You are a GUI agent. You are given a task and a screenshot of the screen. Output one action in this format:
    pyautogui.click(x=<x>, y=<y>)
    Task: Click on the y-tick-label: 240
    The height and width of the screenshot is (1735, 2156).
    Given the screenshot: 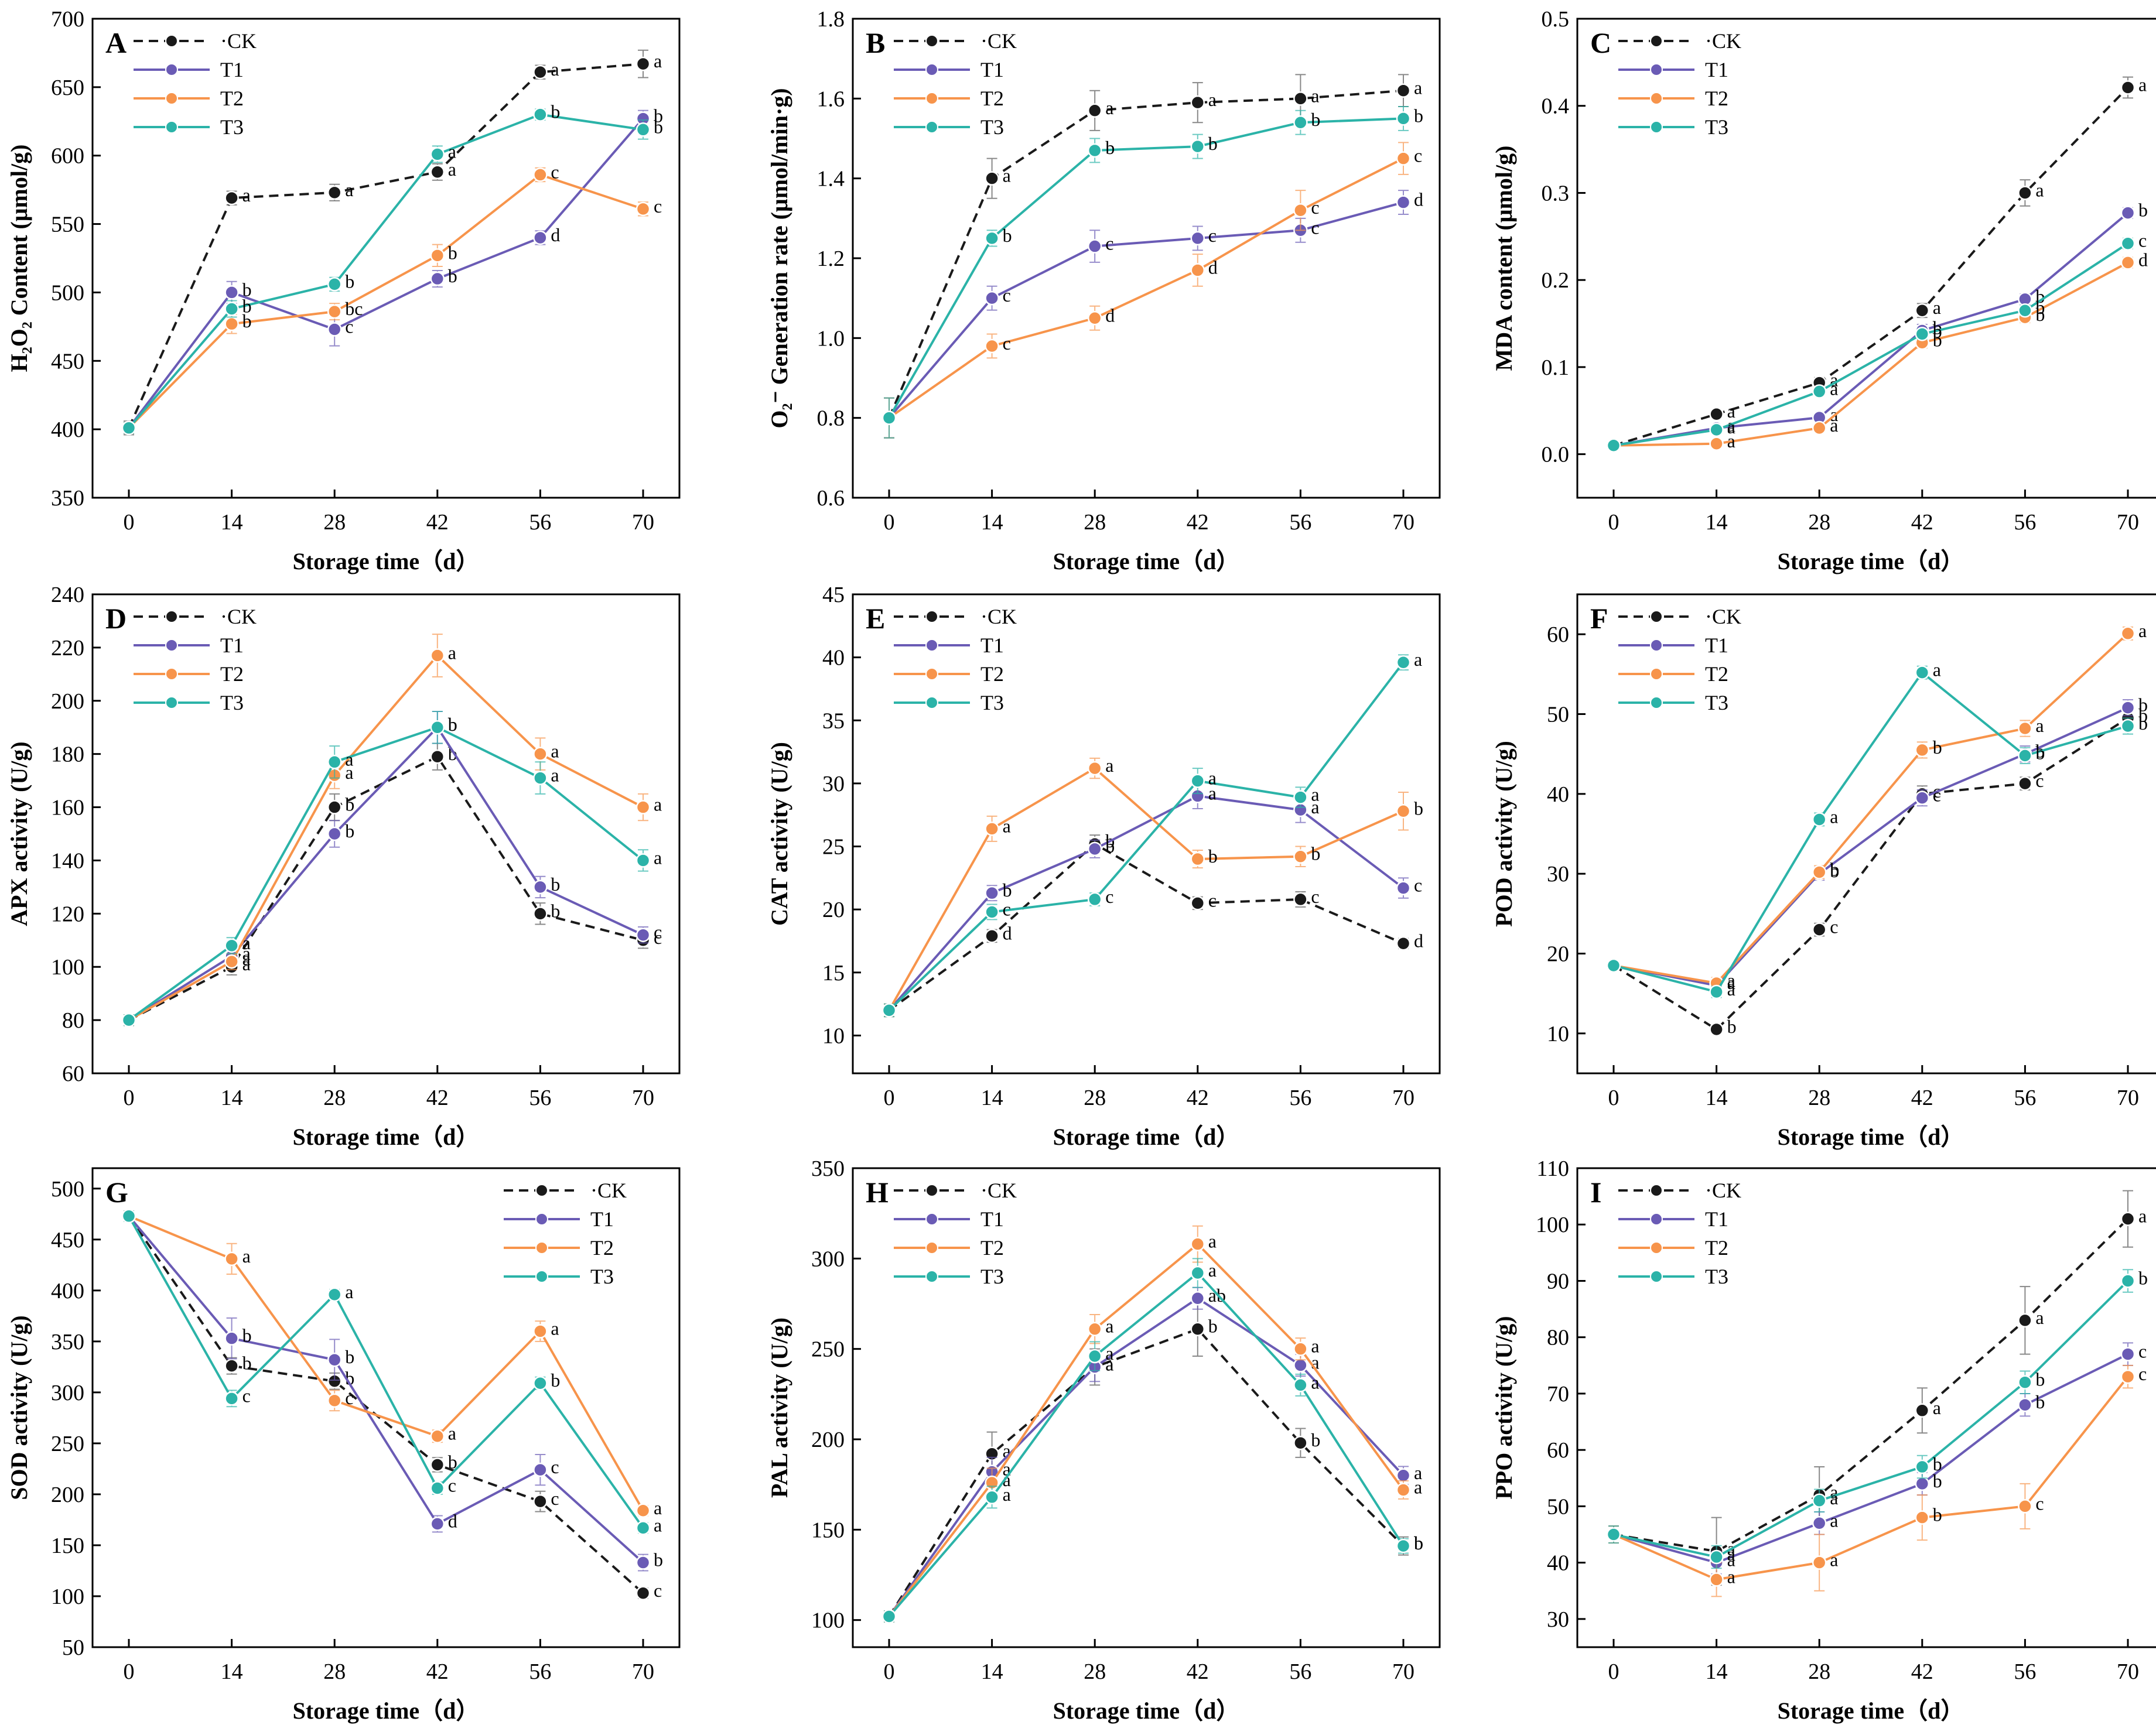 What is the action you would take?
    pyautogui.click(x=67, y=595)
    